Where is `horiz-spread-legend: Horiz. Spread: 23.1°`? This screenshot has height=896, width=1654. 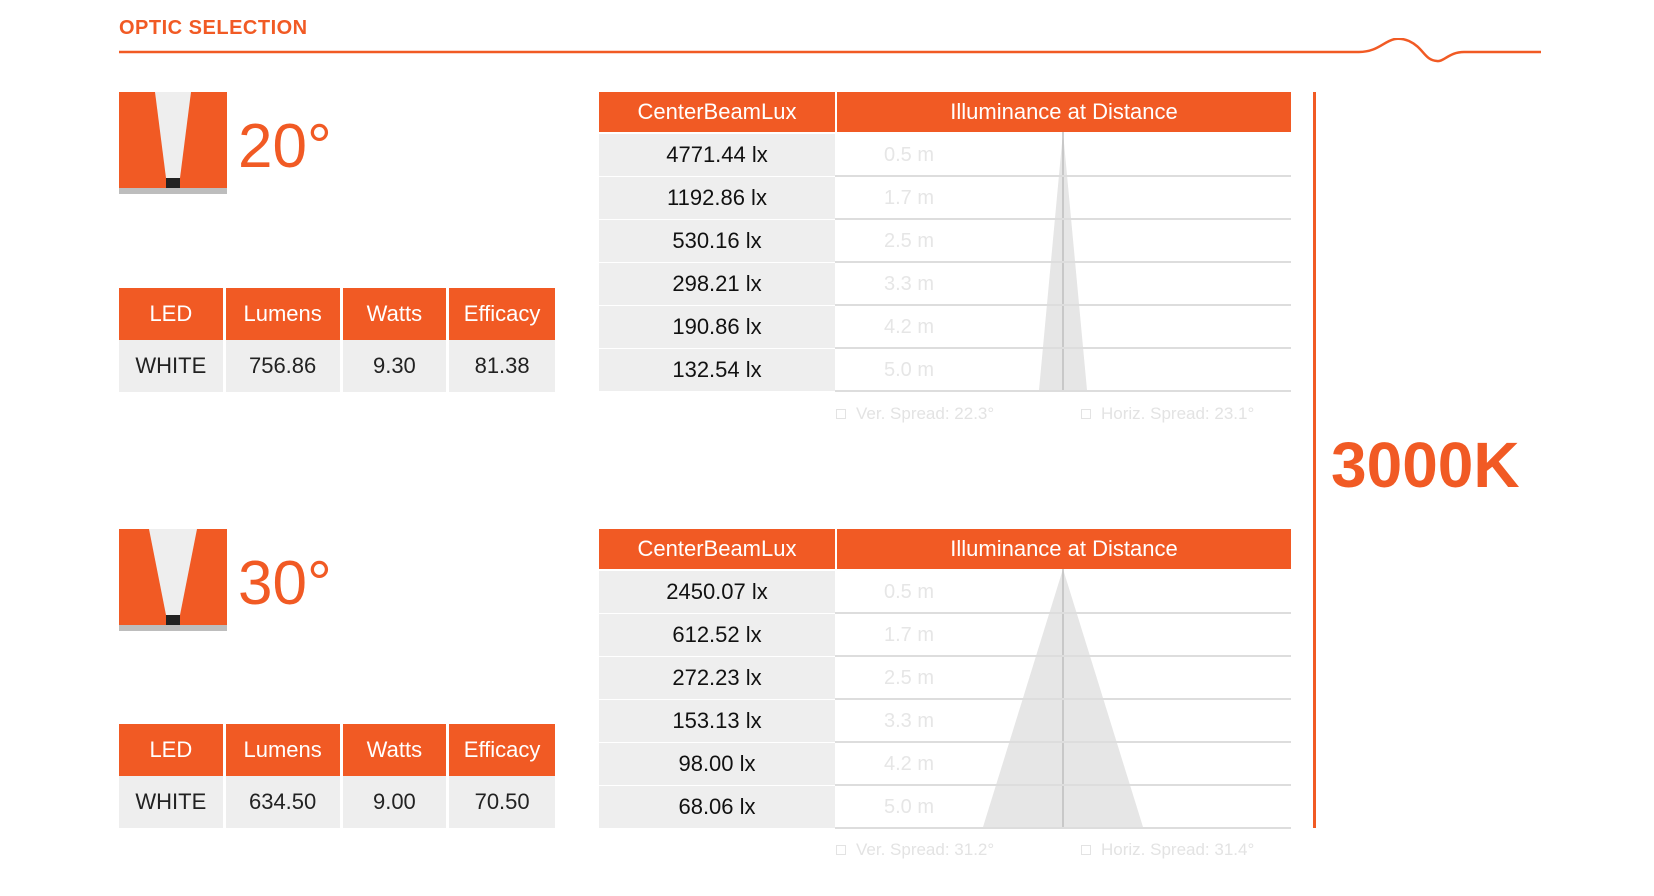 horiz-spread-legend: Horiz. Spread: 23.1° is located at coordinates (1167, 414).